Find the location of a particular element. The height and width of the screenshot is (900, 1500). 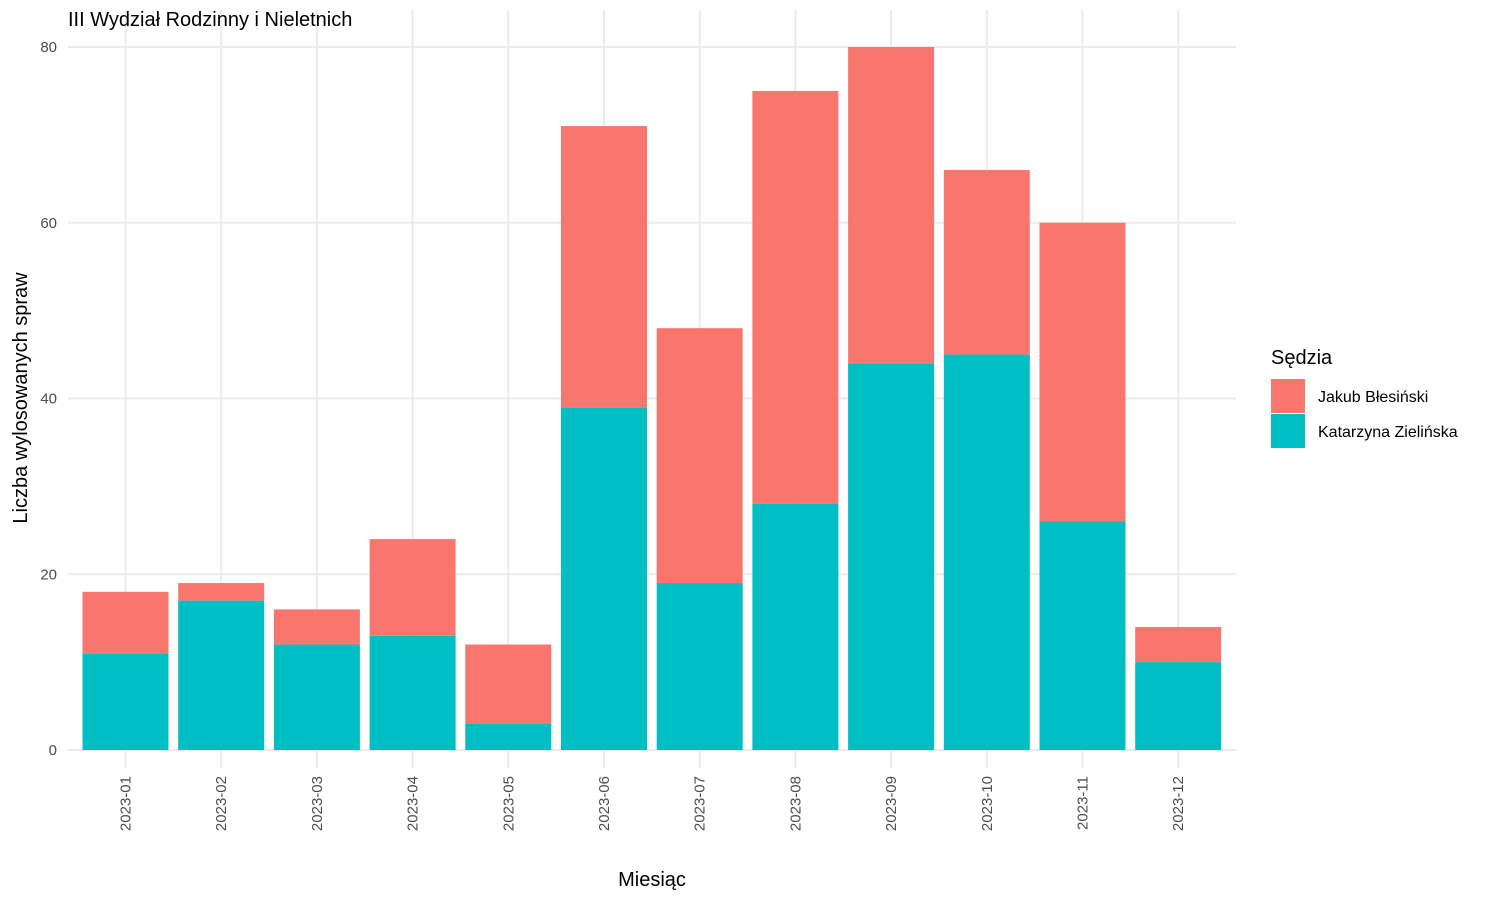

x-tick-label: 2023-11 is located at coordinates (1083, 803).